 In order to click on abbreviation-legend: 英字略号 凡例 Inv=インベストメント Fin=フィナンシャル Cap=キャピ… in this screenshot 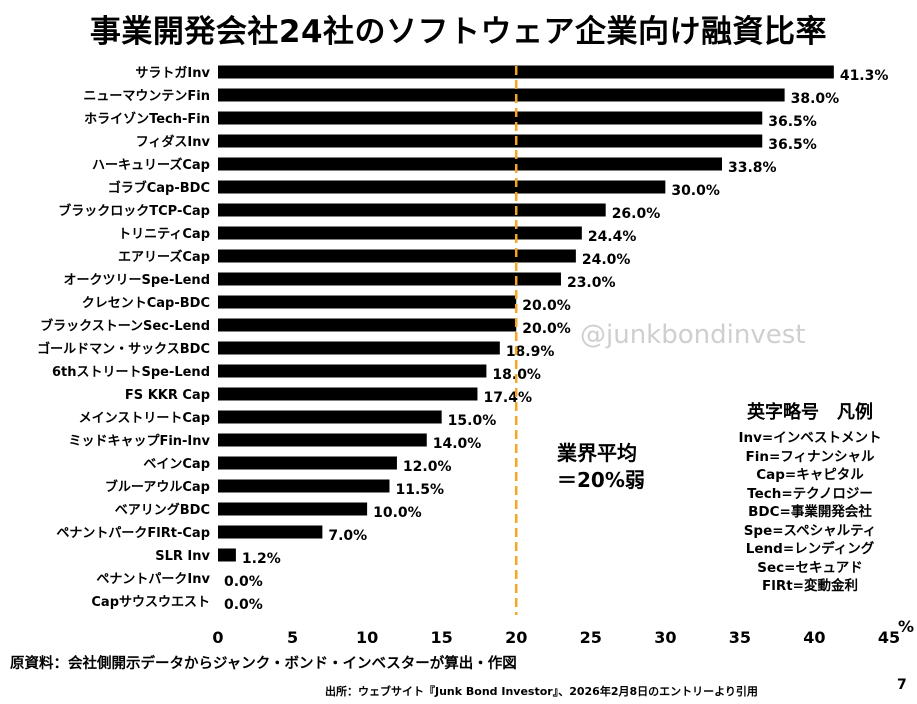, I will do `click(810, 497)`.